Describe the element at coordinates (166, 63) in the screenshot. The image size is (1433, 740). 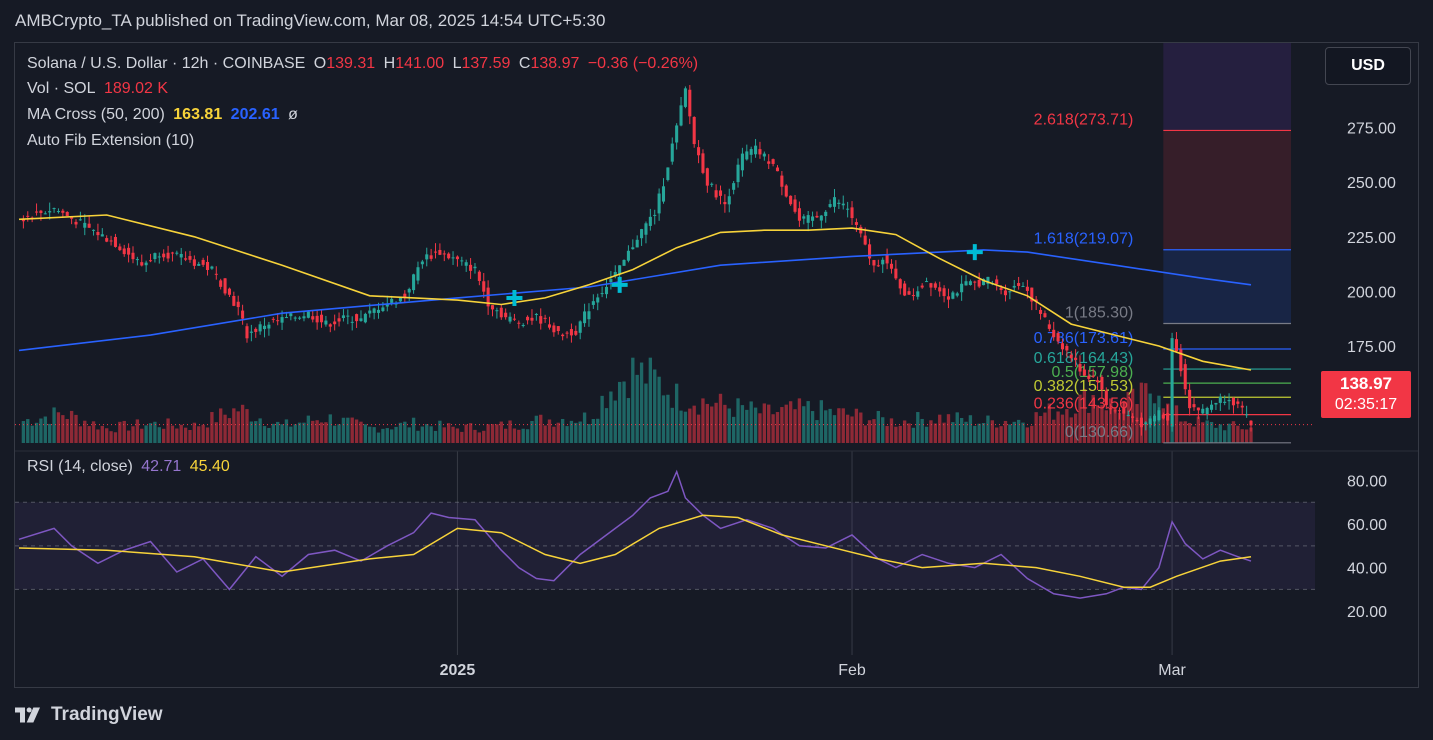
I see `symbol-title: Solana / U.S. Dollar · 12h · COINBASE` at that location.